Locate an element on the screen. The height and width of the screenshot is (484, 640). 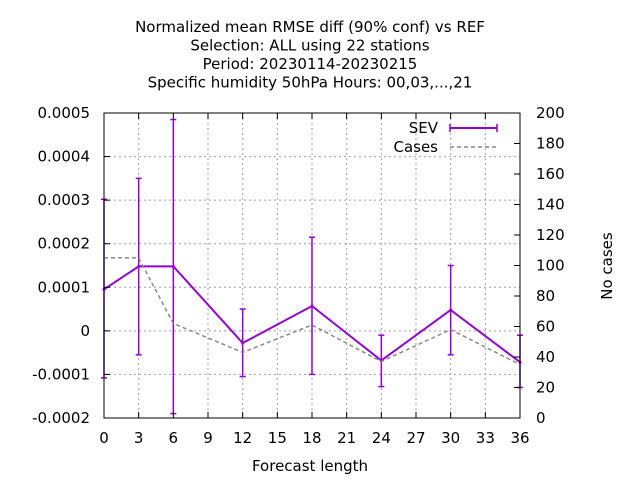
y-axis-right-label: No cases is located at coordinates (607, 266).